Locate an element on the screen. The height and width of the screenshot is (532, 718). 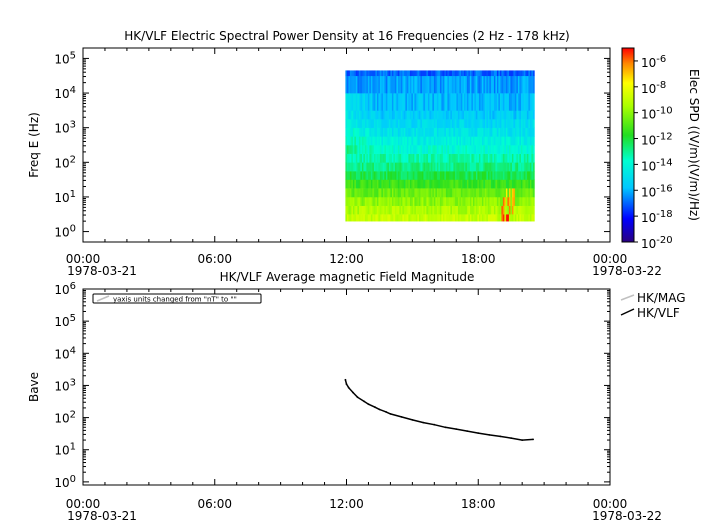
colorbar-label: Elec SPD ((V/m)(V/m)/Hz) is located at coordinates (694, 145).